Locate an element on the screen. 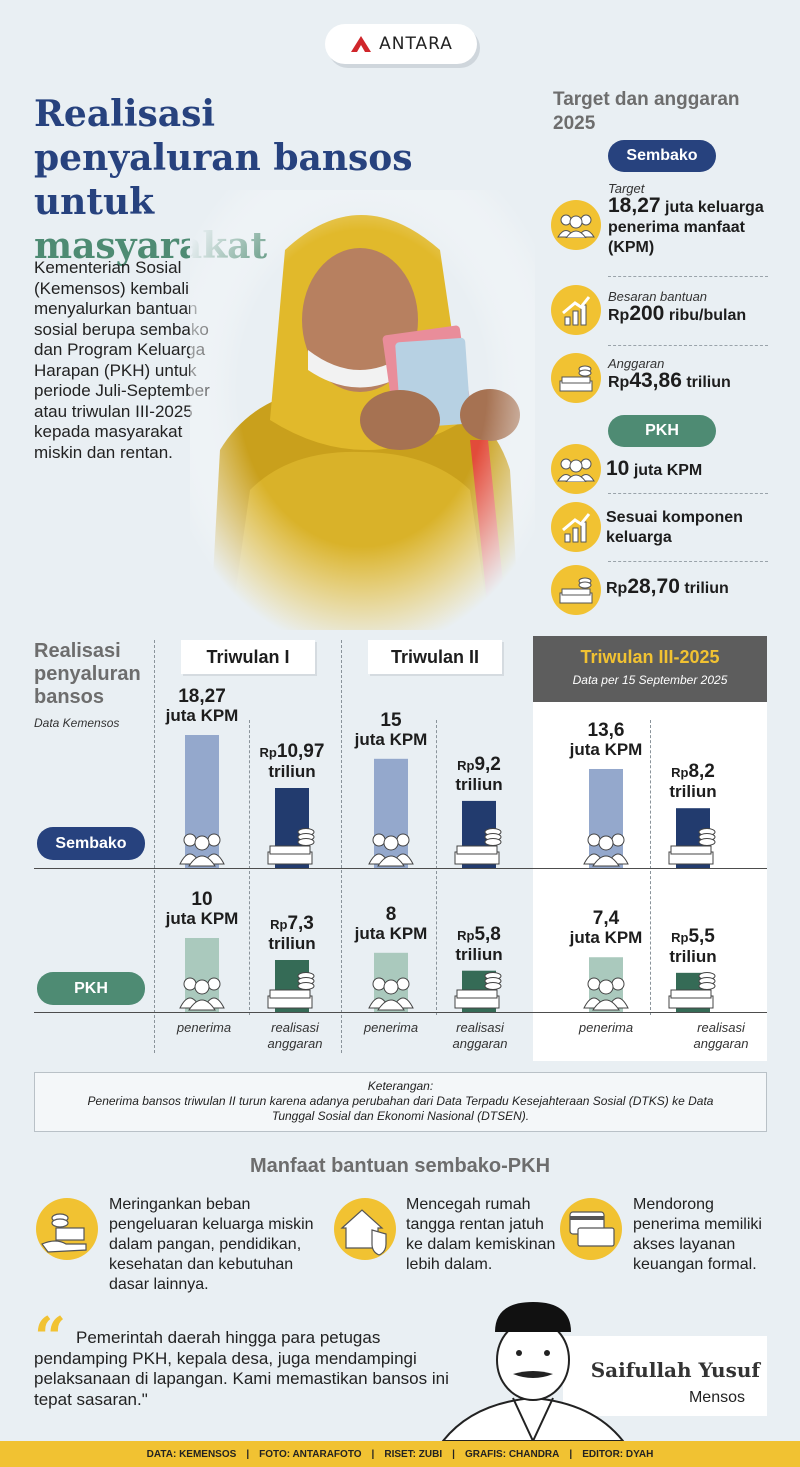 This screenshot has width=800, height=1467. money-hand-icon is located at coordinates (67, 1229).